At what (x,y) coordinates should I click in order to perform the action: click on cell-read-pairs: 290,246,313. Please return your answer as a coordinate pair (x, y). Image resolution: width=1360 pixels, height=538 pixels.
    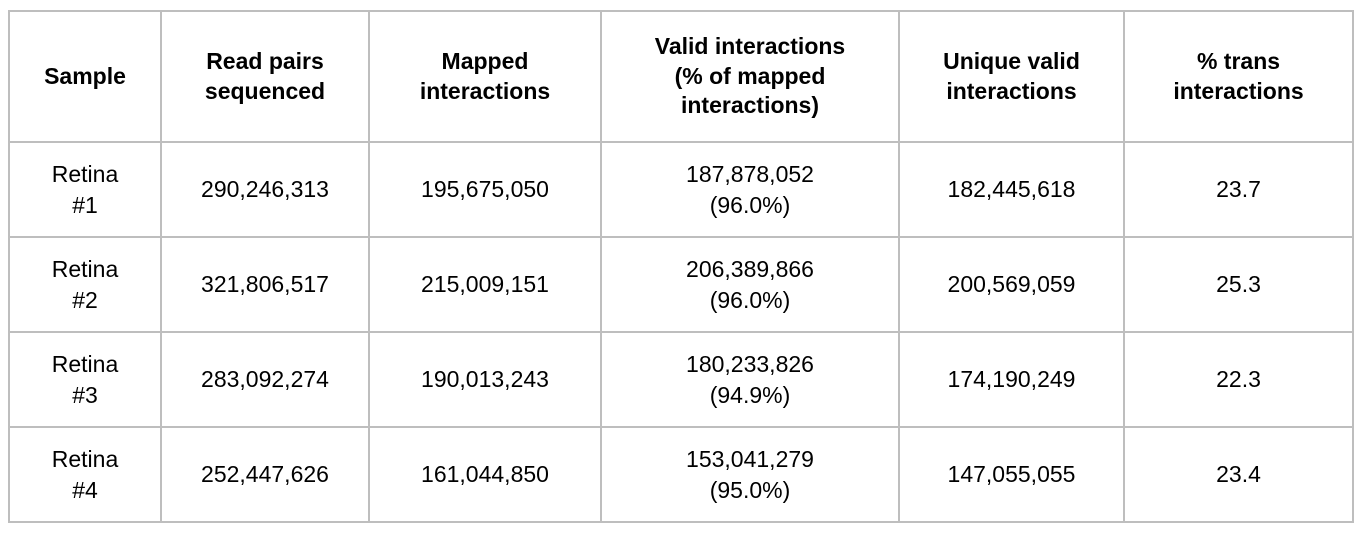
    Looking at the image, I should click on (265, 189).